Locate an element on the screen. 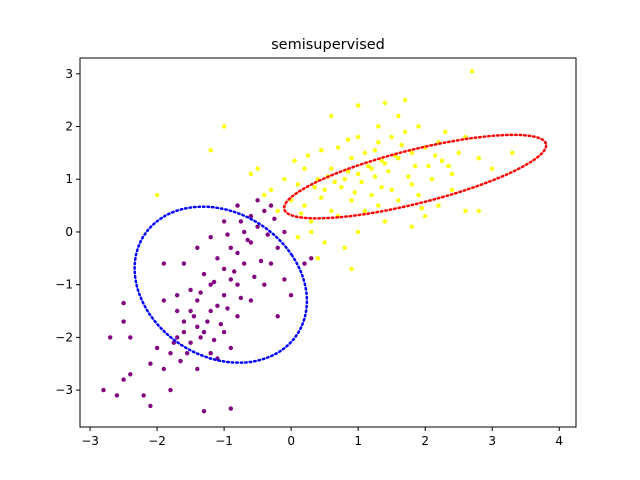 The image size is (640, 480). x-tick-label: 3 is located at coordinates (492, 441).